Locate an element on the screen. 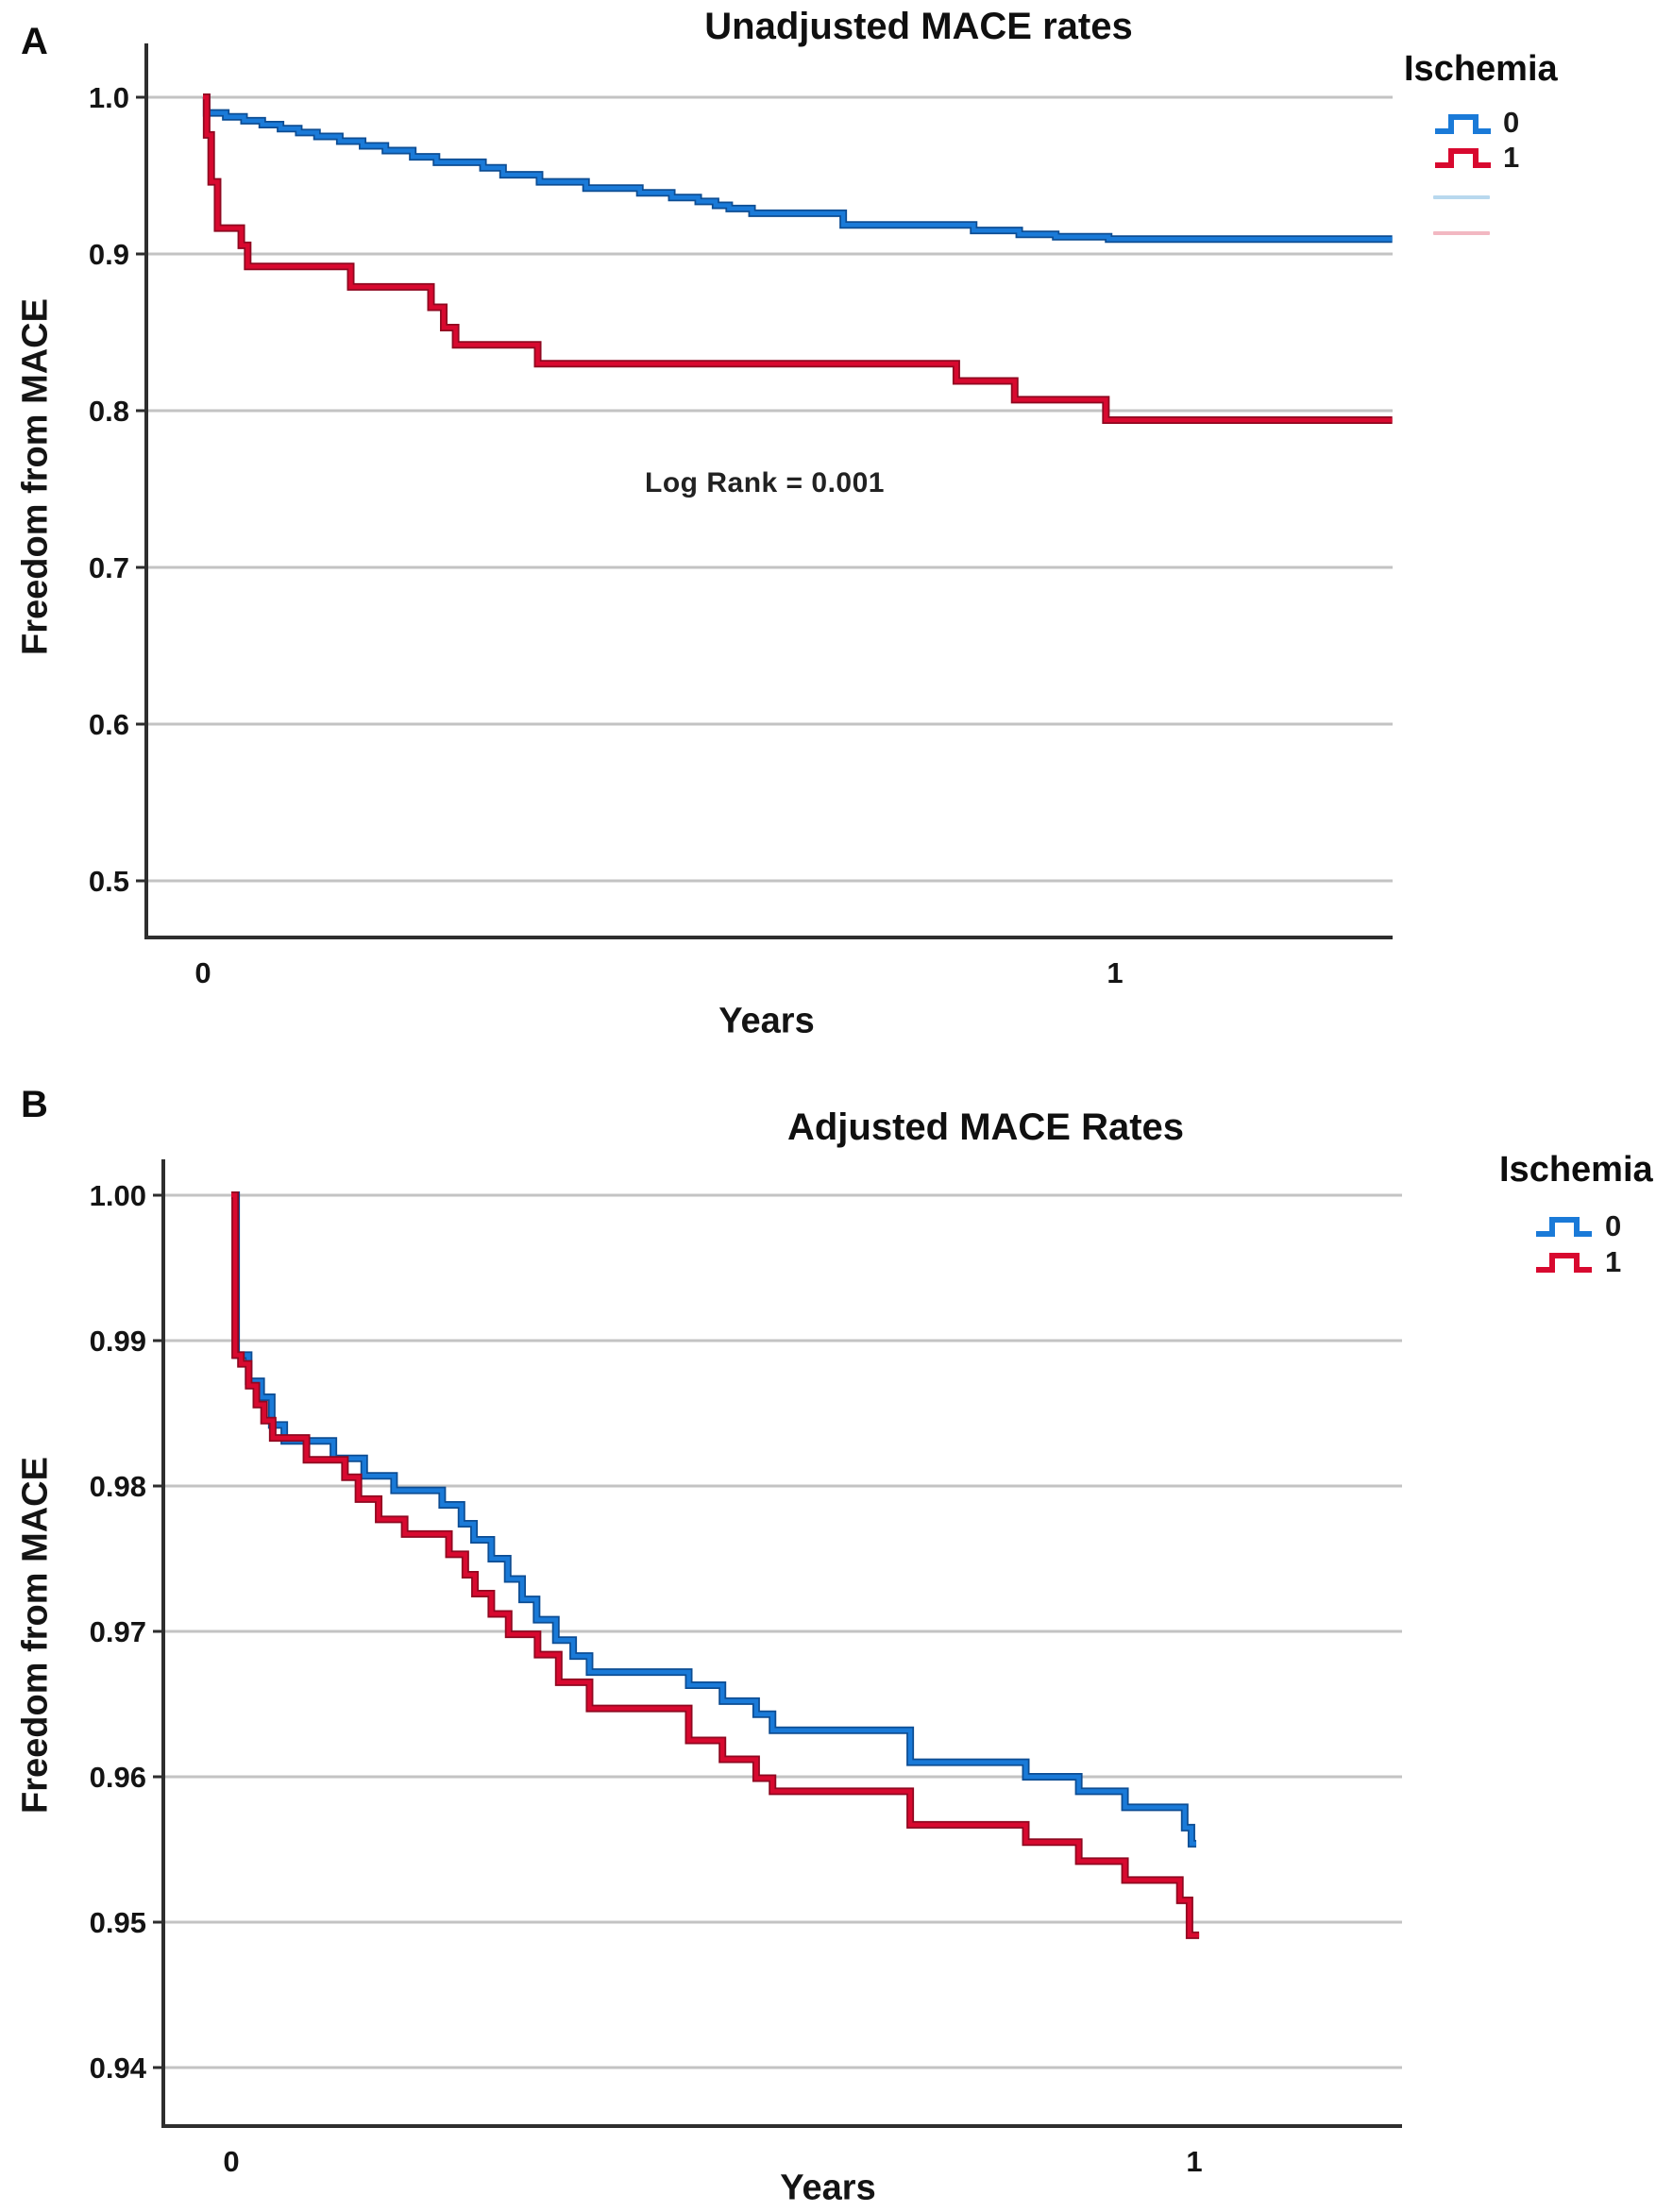 The image size is (1673, 2212). panel-b-legend-label-0: 0 is located at coordinates (1613, 1225).